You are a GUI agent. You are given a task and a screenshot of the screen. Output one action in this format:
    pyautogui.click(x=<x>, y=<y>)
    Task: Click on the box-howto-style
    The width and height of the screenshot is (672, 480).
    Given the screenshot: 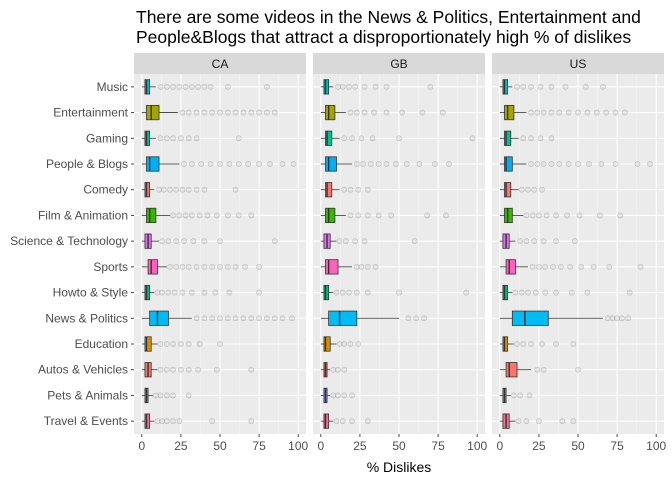 What is the action you would take?
    pyautogui.click(x=395, y=292)
    